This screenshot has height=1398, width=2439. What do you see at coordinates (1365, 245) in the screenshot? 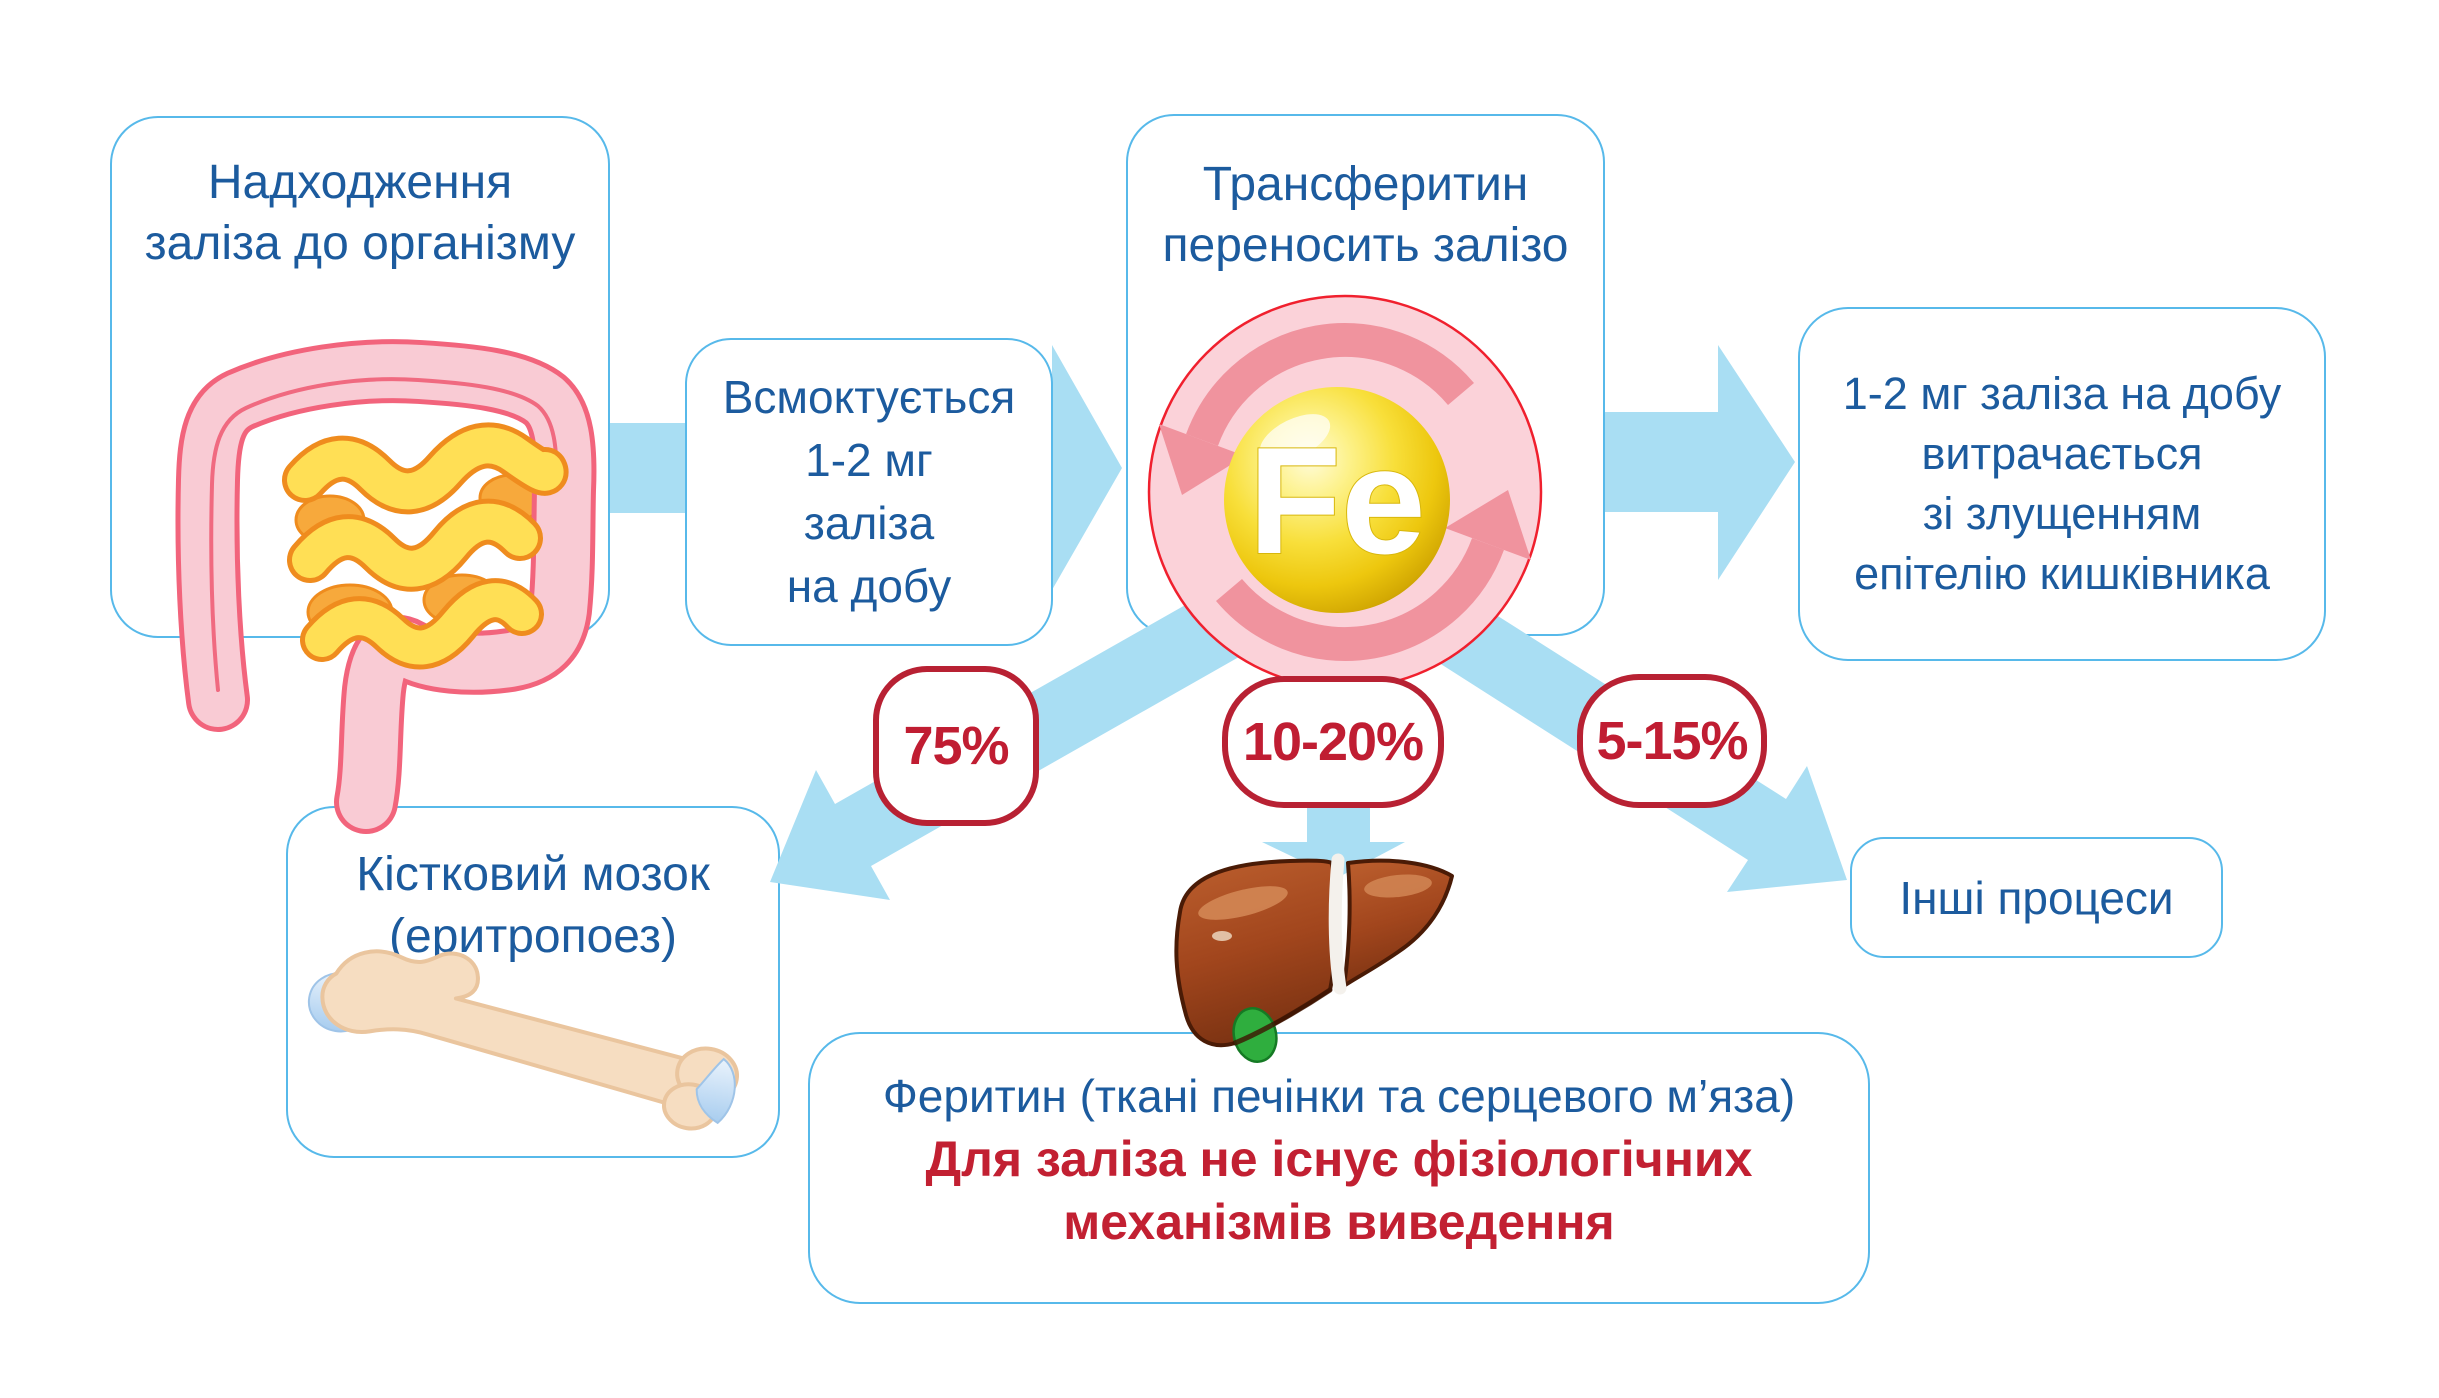
I see `box-transferrin-line: переносить залізо` at bounding box center [1365, 245].